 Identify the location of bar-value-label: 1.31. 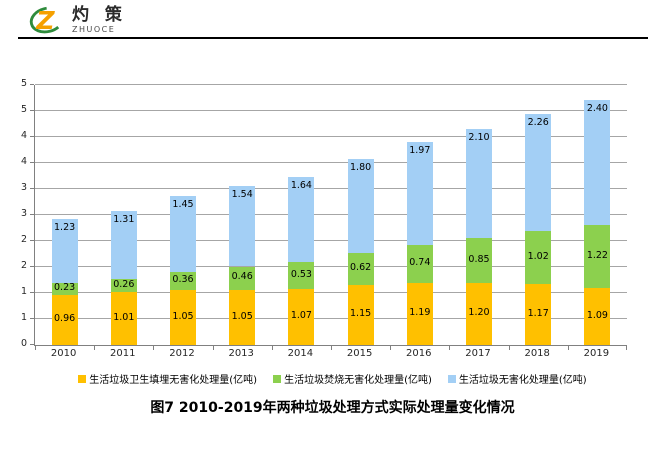
(124, 219).